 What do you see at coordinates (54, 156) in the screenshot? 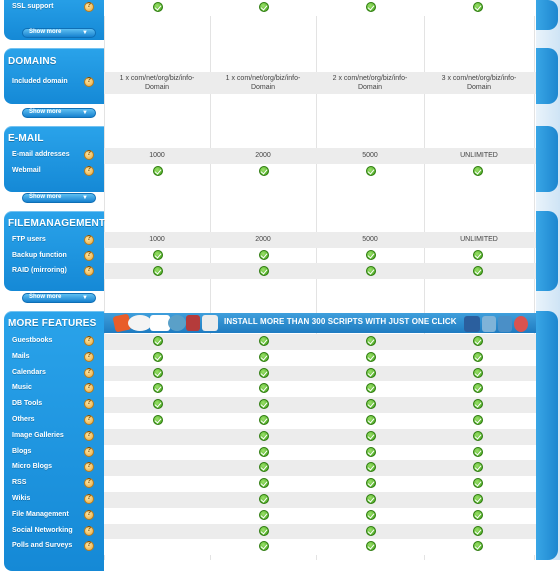
I see `row-label-email-addresses: E-mail addresses` at bounding box center [54, 156].